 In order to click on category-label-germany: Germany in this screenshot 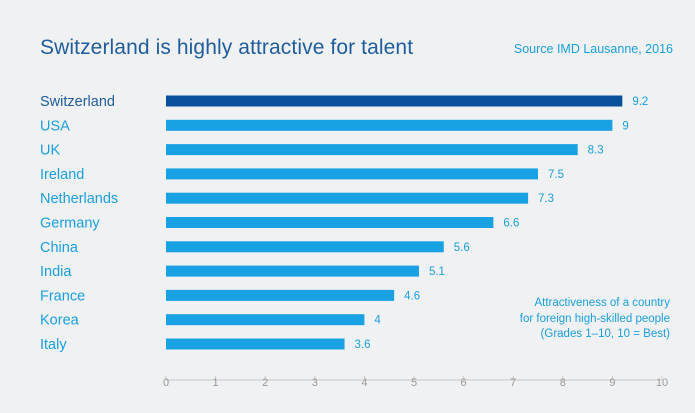, I will do `click(70, 224)`.